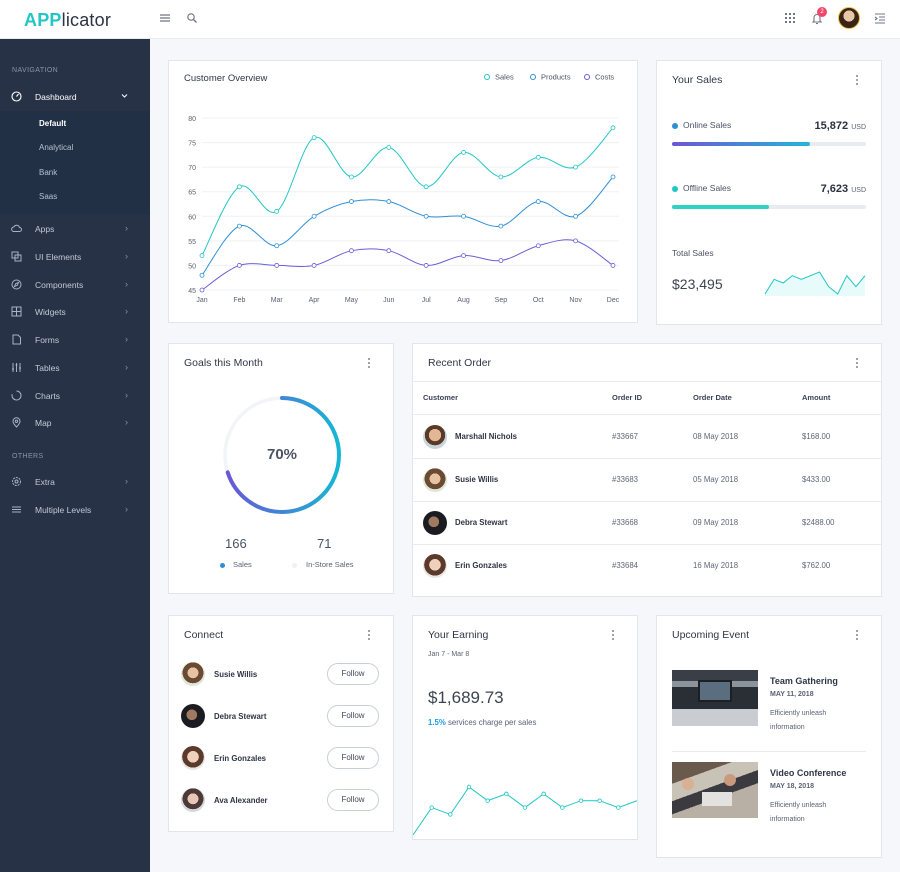 The height and width of the screenshot is (872, 900). What do you see at coordinates (75, 285) in the screenshot?
I see `sidebar-item-components: Components ›` at bounding box center [75, 285].